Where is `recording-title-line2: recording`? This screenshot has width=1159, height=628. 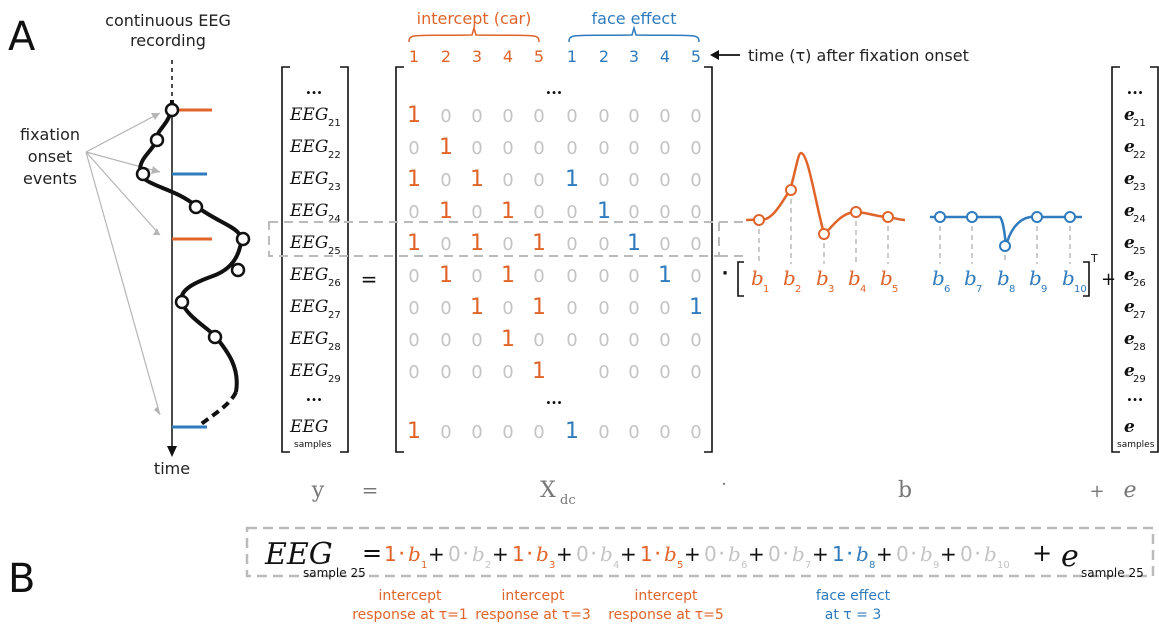
recording-title-line2: recording is located at coordinates (168, 40).